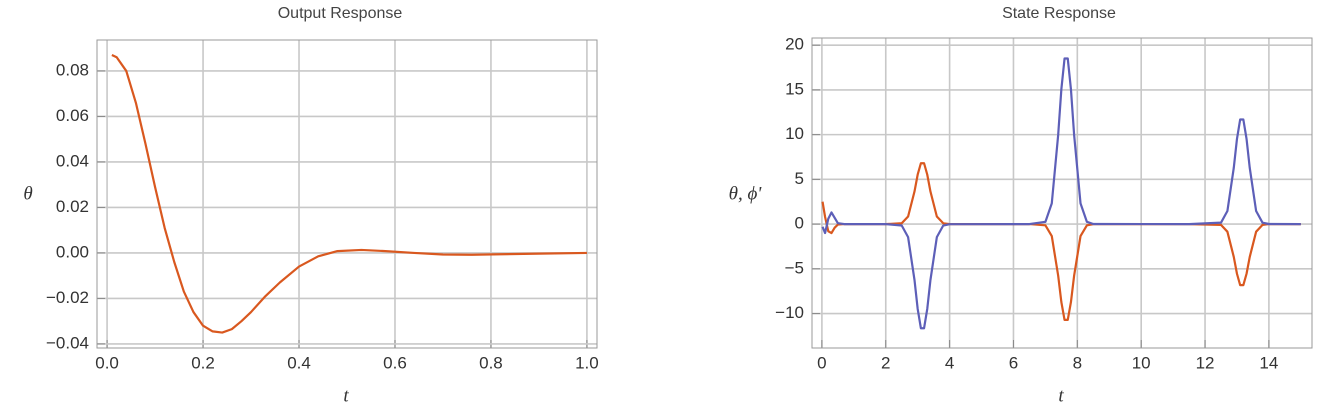 The image size is (1344, 410). What do you see at coordinates (72, 115) in the screenshot?
I see `y-tick-label: 0.06` at bounding box center [72, 115].